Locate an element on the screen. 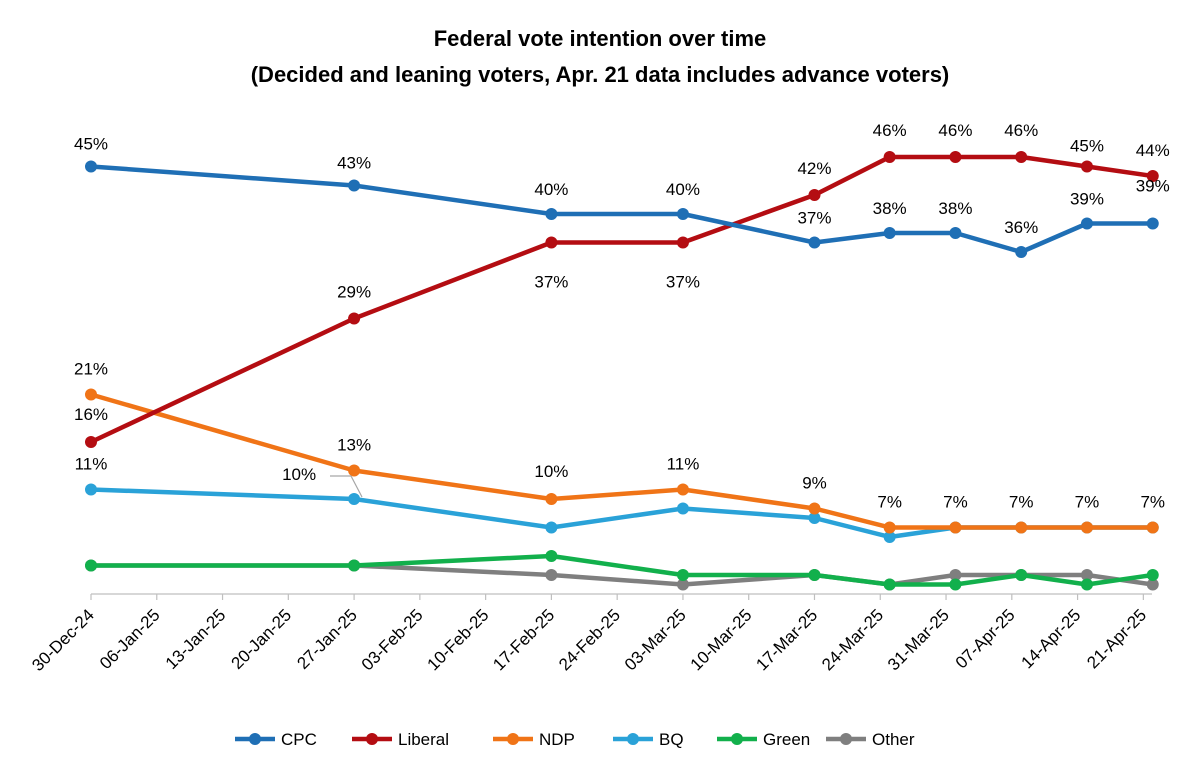 The image size is (1200, 776). legend-item-green: Green is located at coordinates (763, 739).